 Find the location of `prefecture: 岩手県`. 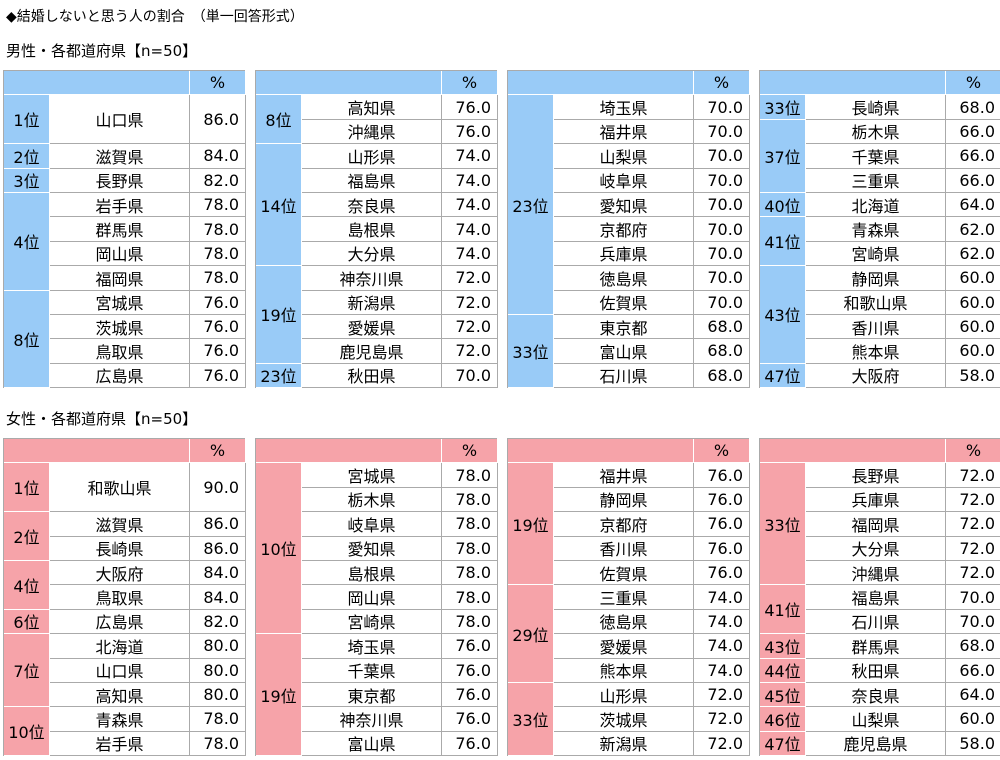

prefecture: 岩手県 is located at coordinates (120, 205).